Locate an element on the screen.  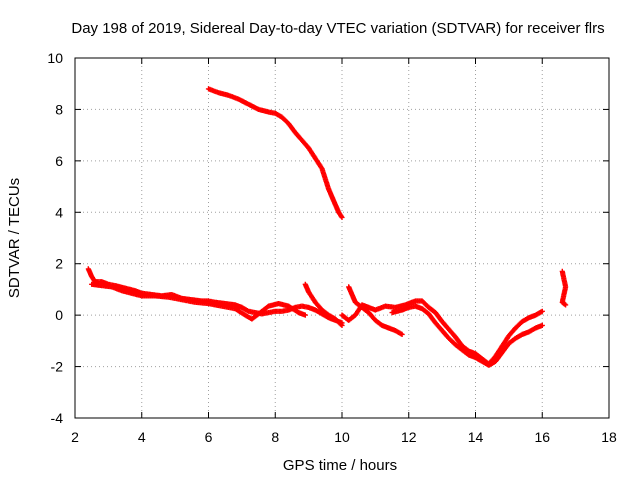
y-tick-label-10: 10 is located at coordinates (55, 58).